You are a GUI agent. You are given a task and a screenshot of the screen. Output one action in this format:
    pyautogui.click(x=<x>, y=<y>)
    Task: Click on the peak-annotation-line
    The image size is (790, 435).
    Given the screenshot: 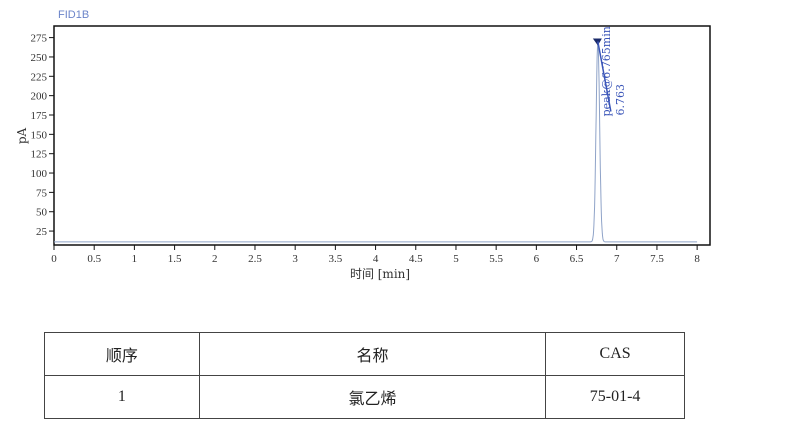 What is the action you would take?
    pyautogui.click(x=604, y=76)
    